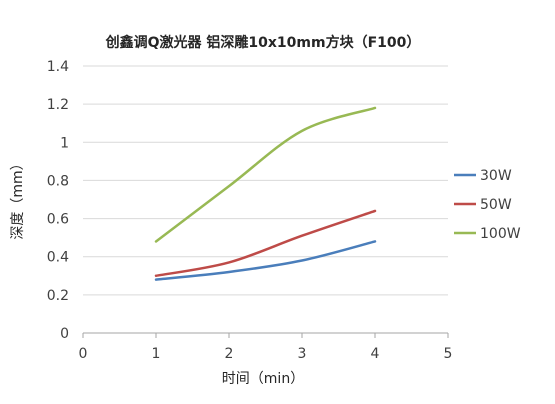 The image size is (555, 404). I want to click on legend-label-30W: 30W, so click(496, 176).